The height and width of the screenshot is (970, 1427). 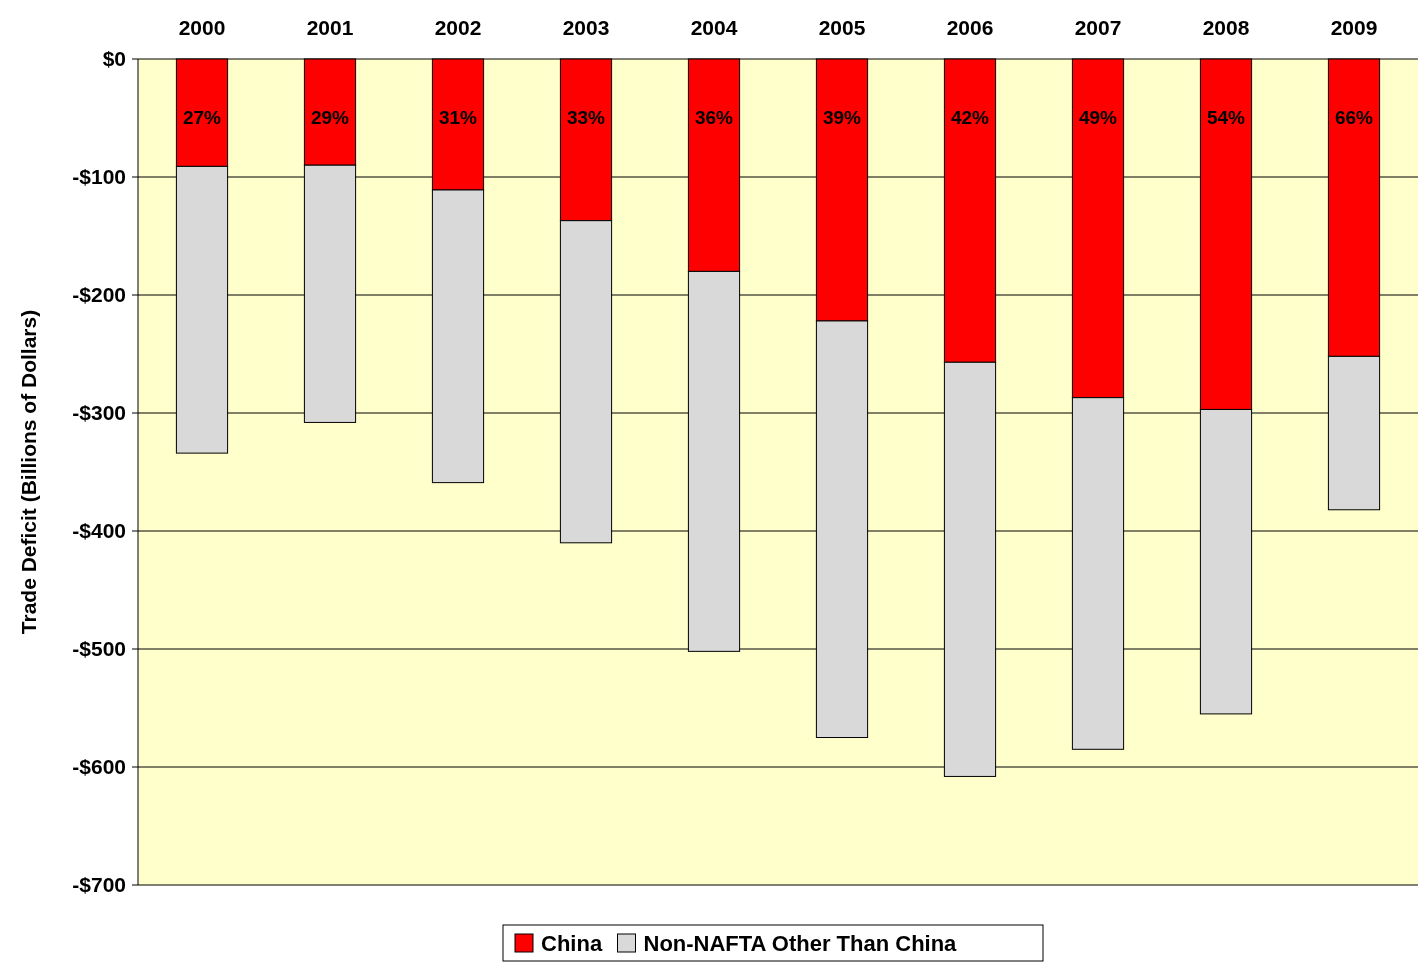 What do you see at coordinates (99, 531) in the screenshot?
I see `y-tick-label: -$400` at bounding box center [99, 531].